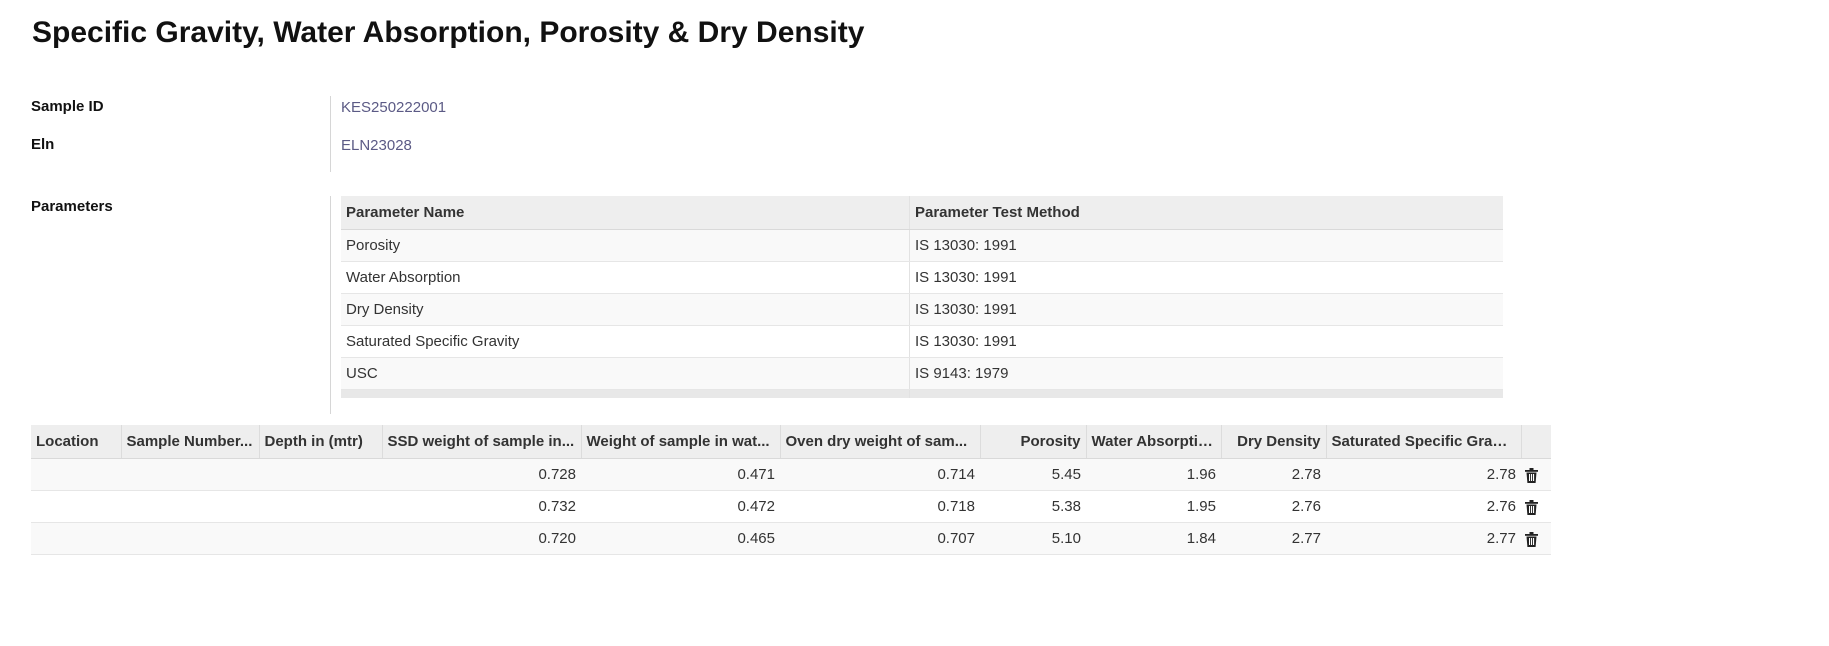  What do you see at coordinates (1153, 474) in the screenshot?
I see `water-absorption-cell: 1.96` at bounding box center [1153, 474].